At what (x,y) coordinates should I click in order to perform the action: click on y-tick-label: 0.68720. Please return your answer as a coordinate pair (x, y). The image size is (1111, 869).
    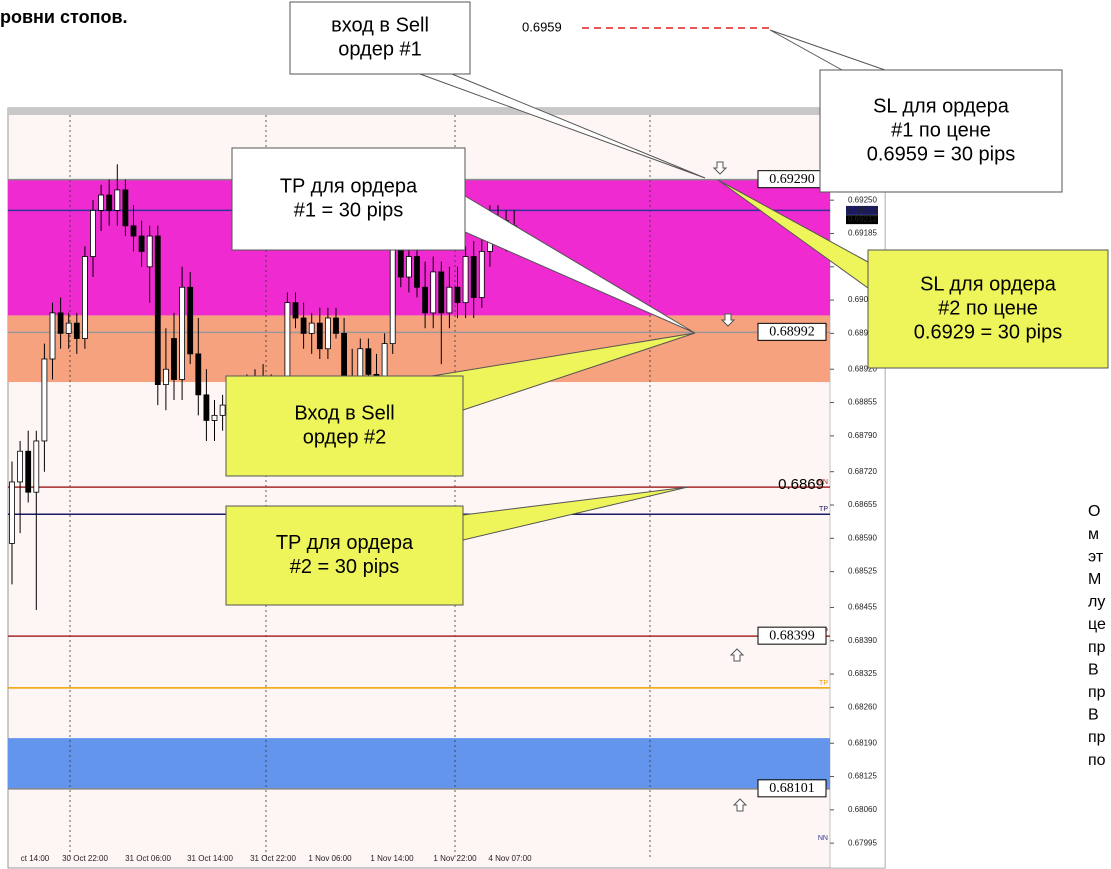
    Looking at the image, I should click on (862, 471).